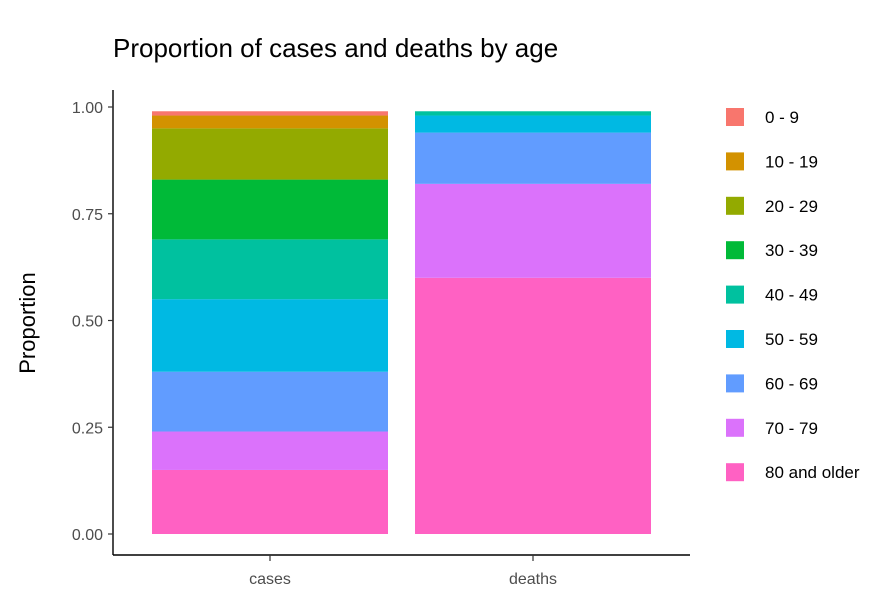 The image size is (884, 601). Describe the element at coordinates (791, 206) in the screenshot. I see `legend-item-label: 20 - 29` at that location.